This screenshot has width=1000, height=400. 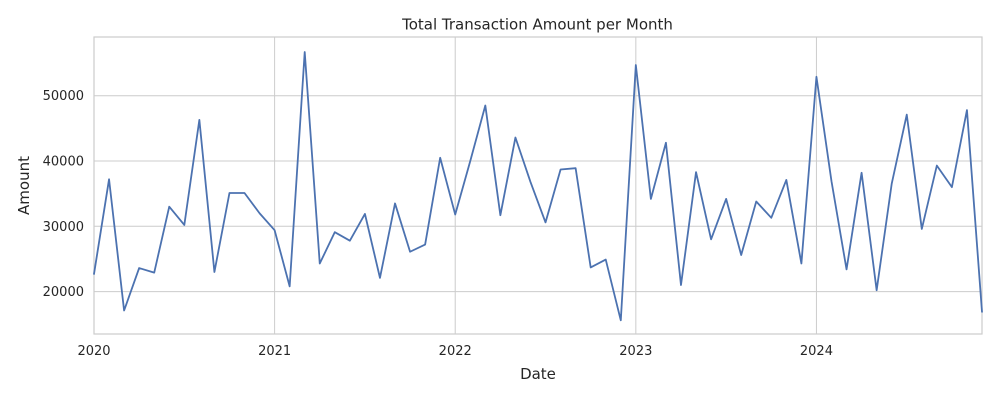 What do you see at coordinates (274, 351) in the screenshot?
I see `x-tick-label: 2021` at bounding box center [274, 351].